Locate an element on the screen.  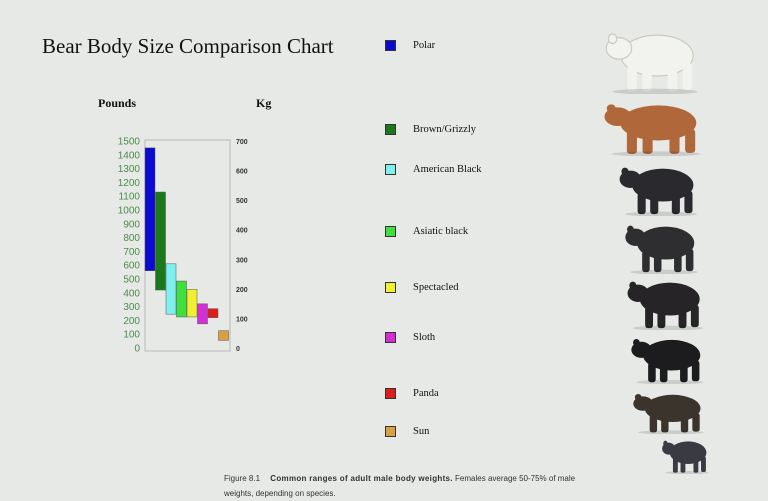
kg-tick-labels: 700 600 500 400 300 200 100 0 is located at coordinates (242, 246).